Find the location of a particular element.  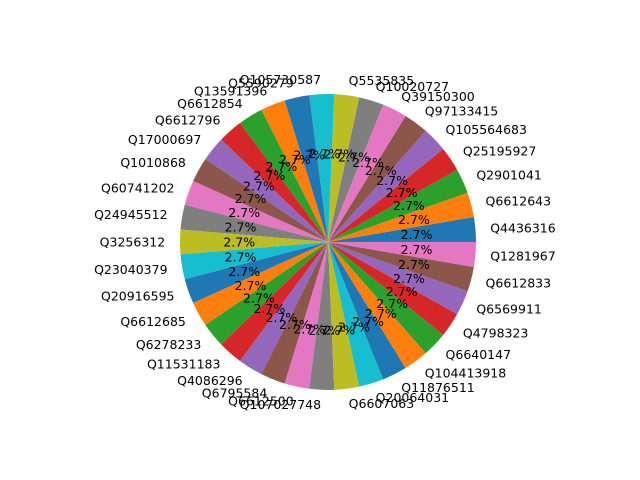

pie-wedge-Q17000697 is located at coordinates (266, 190).